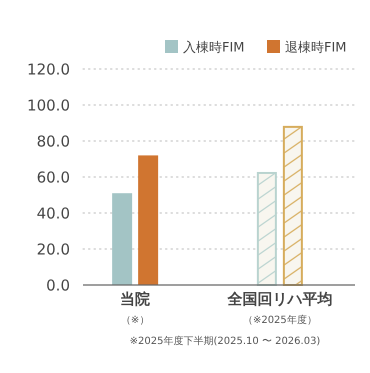 The width and height of the screenshot is (370, 373). Describe the element at coordinates (53, 249) in the screenshot. I see `y-tick-label: 20.0` at that location.